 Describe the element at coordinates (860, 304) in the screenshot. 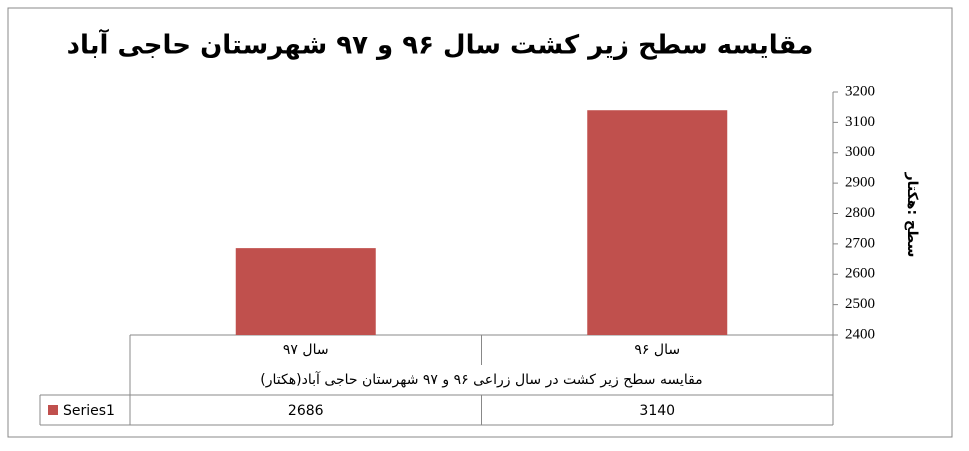

I see `y-tick-label: 2500` at that location.